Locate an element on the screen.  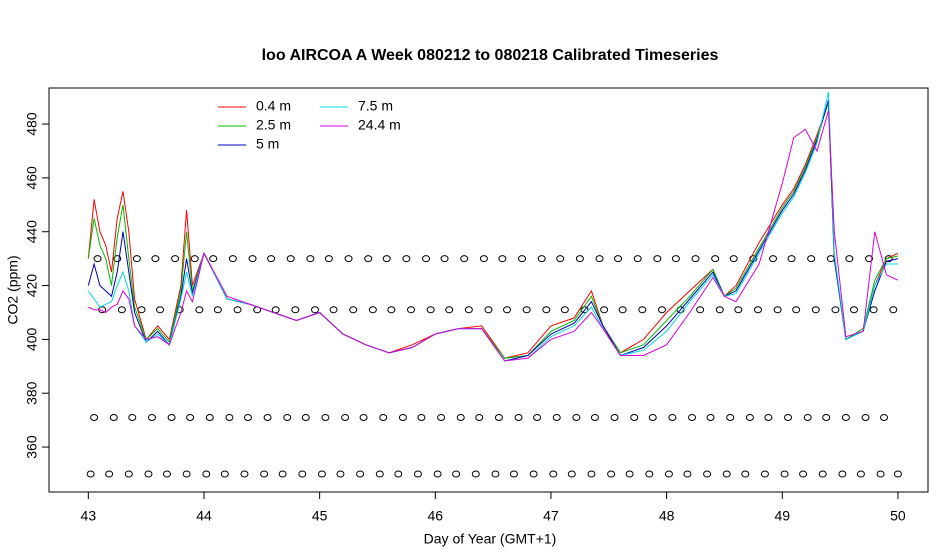
x-tick-label: 46 is located at coordinates (436, 516).